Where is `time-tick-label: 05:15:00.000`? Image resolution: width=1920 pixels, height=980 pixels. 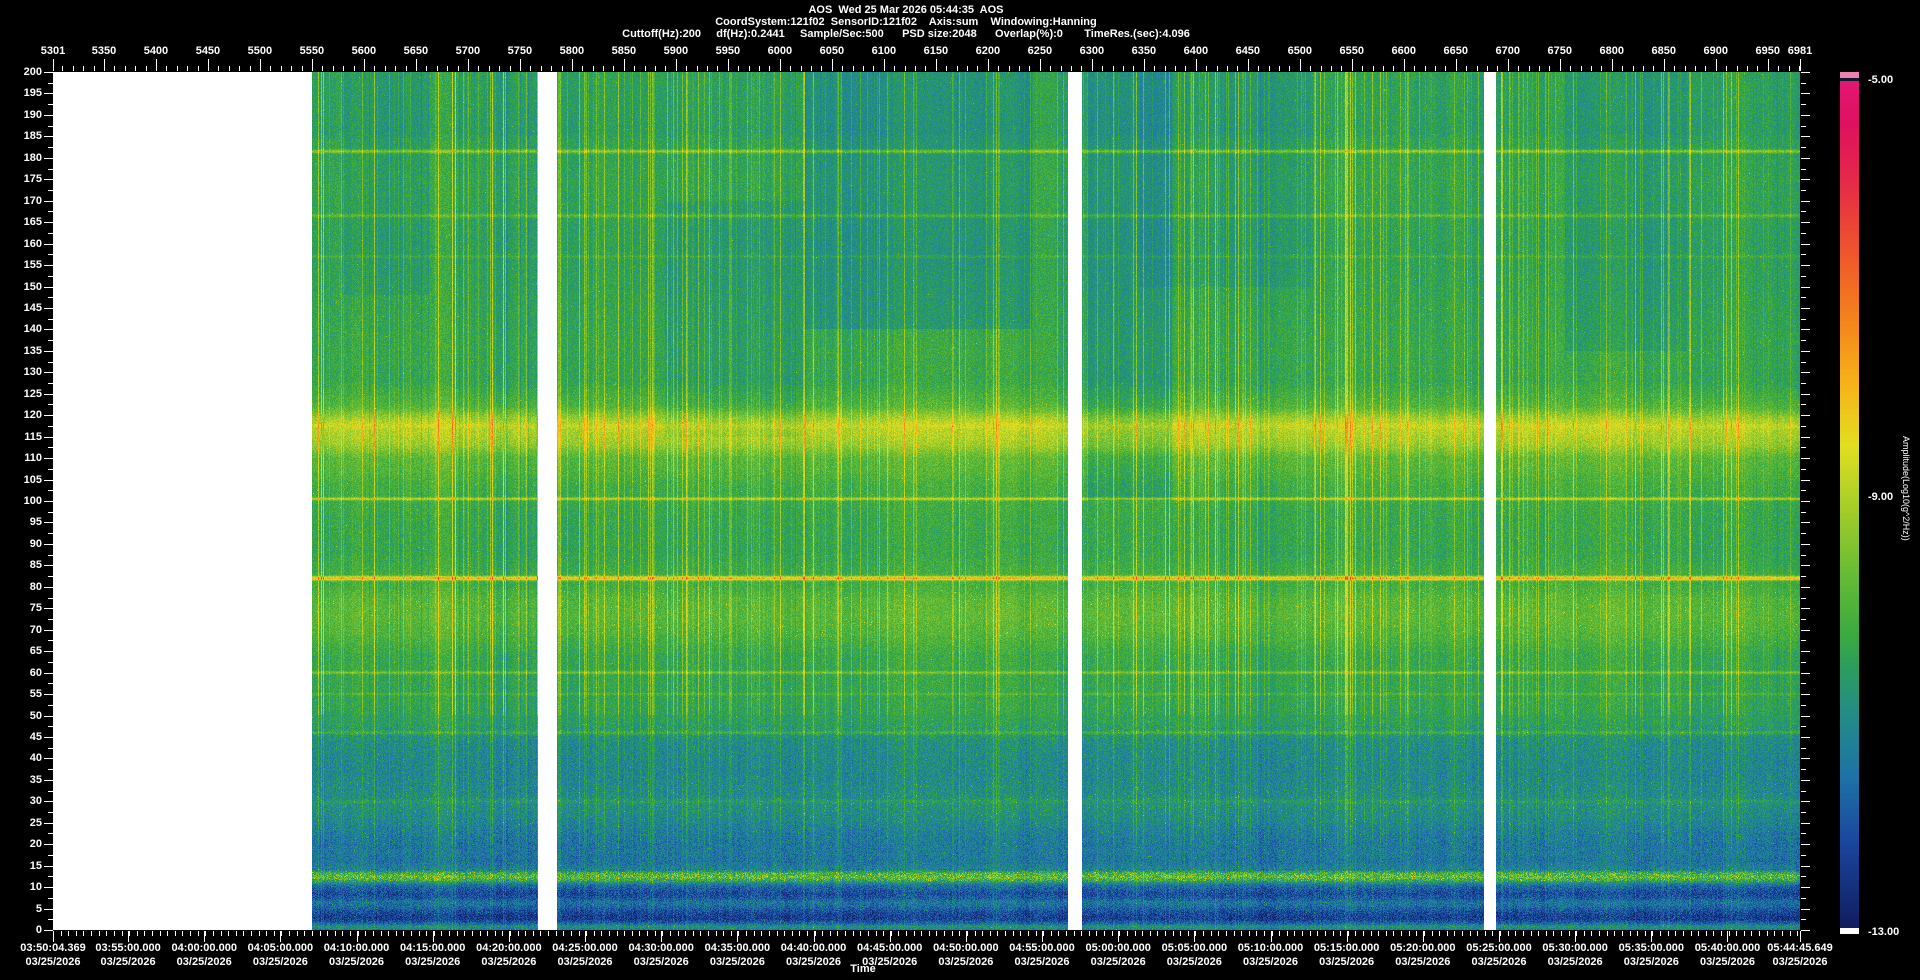 time-tick-label: 05:15:00.000 is located at coordinates (1346, 948).